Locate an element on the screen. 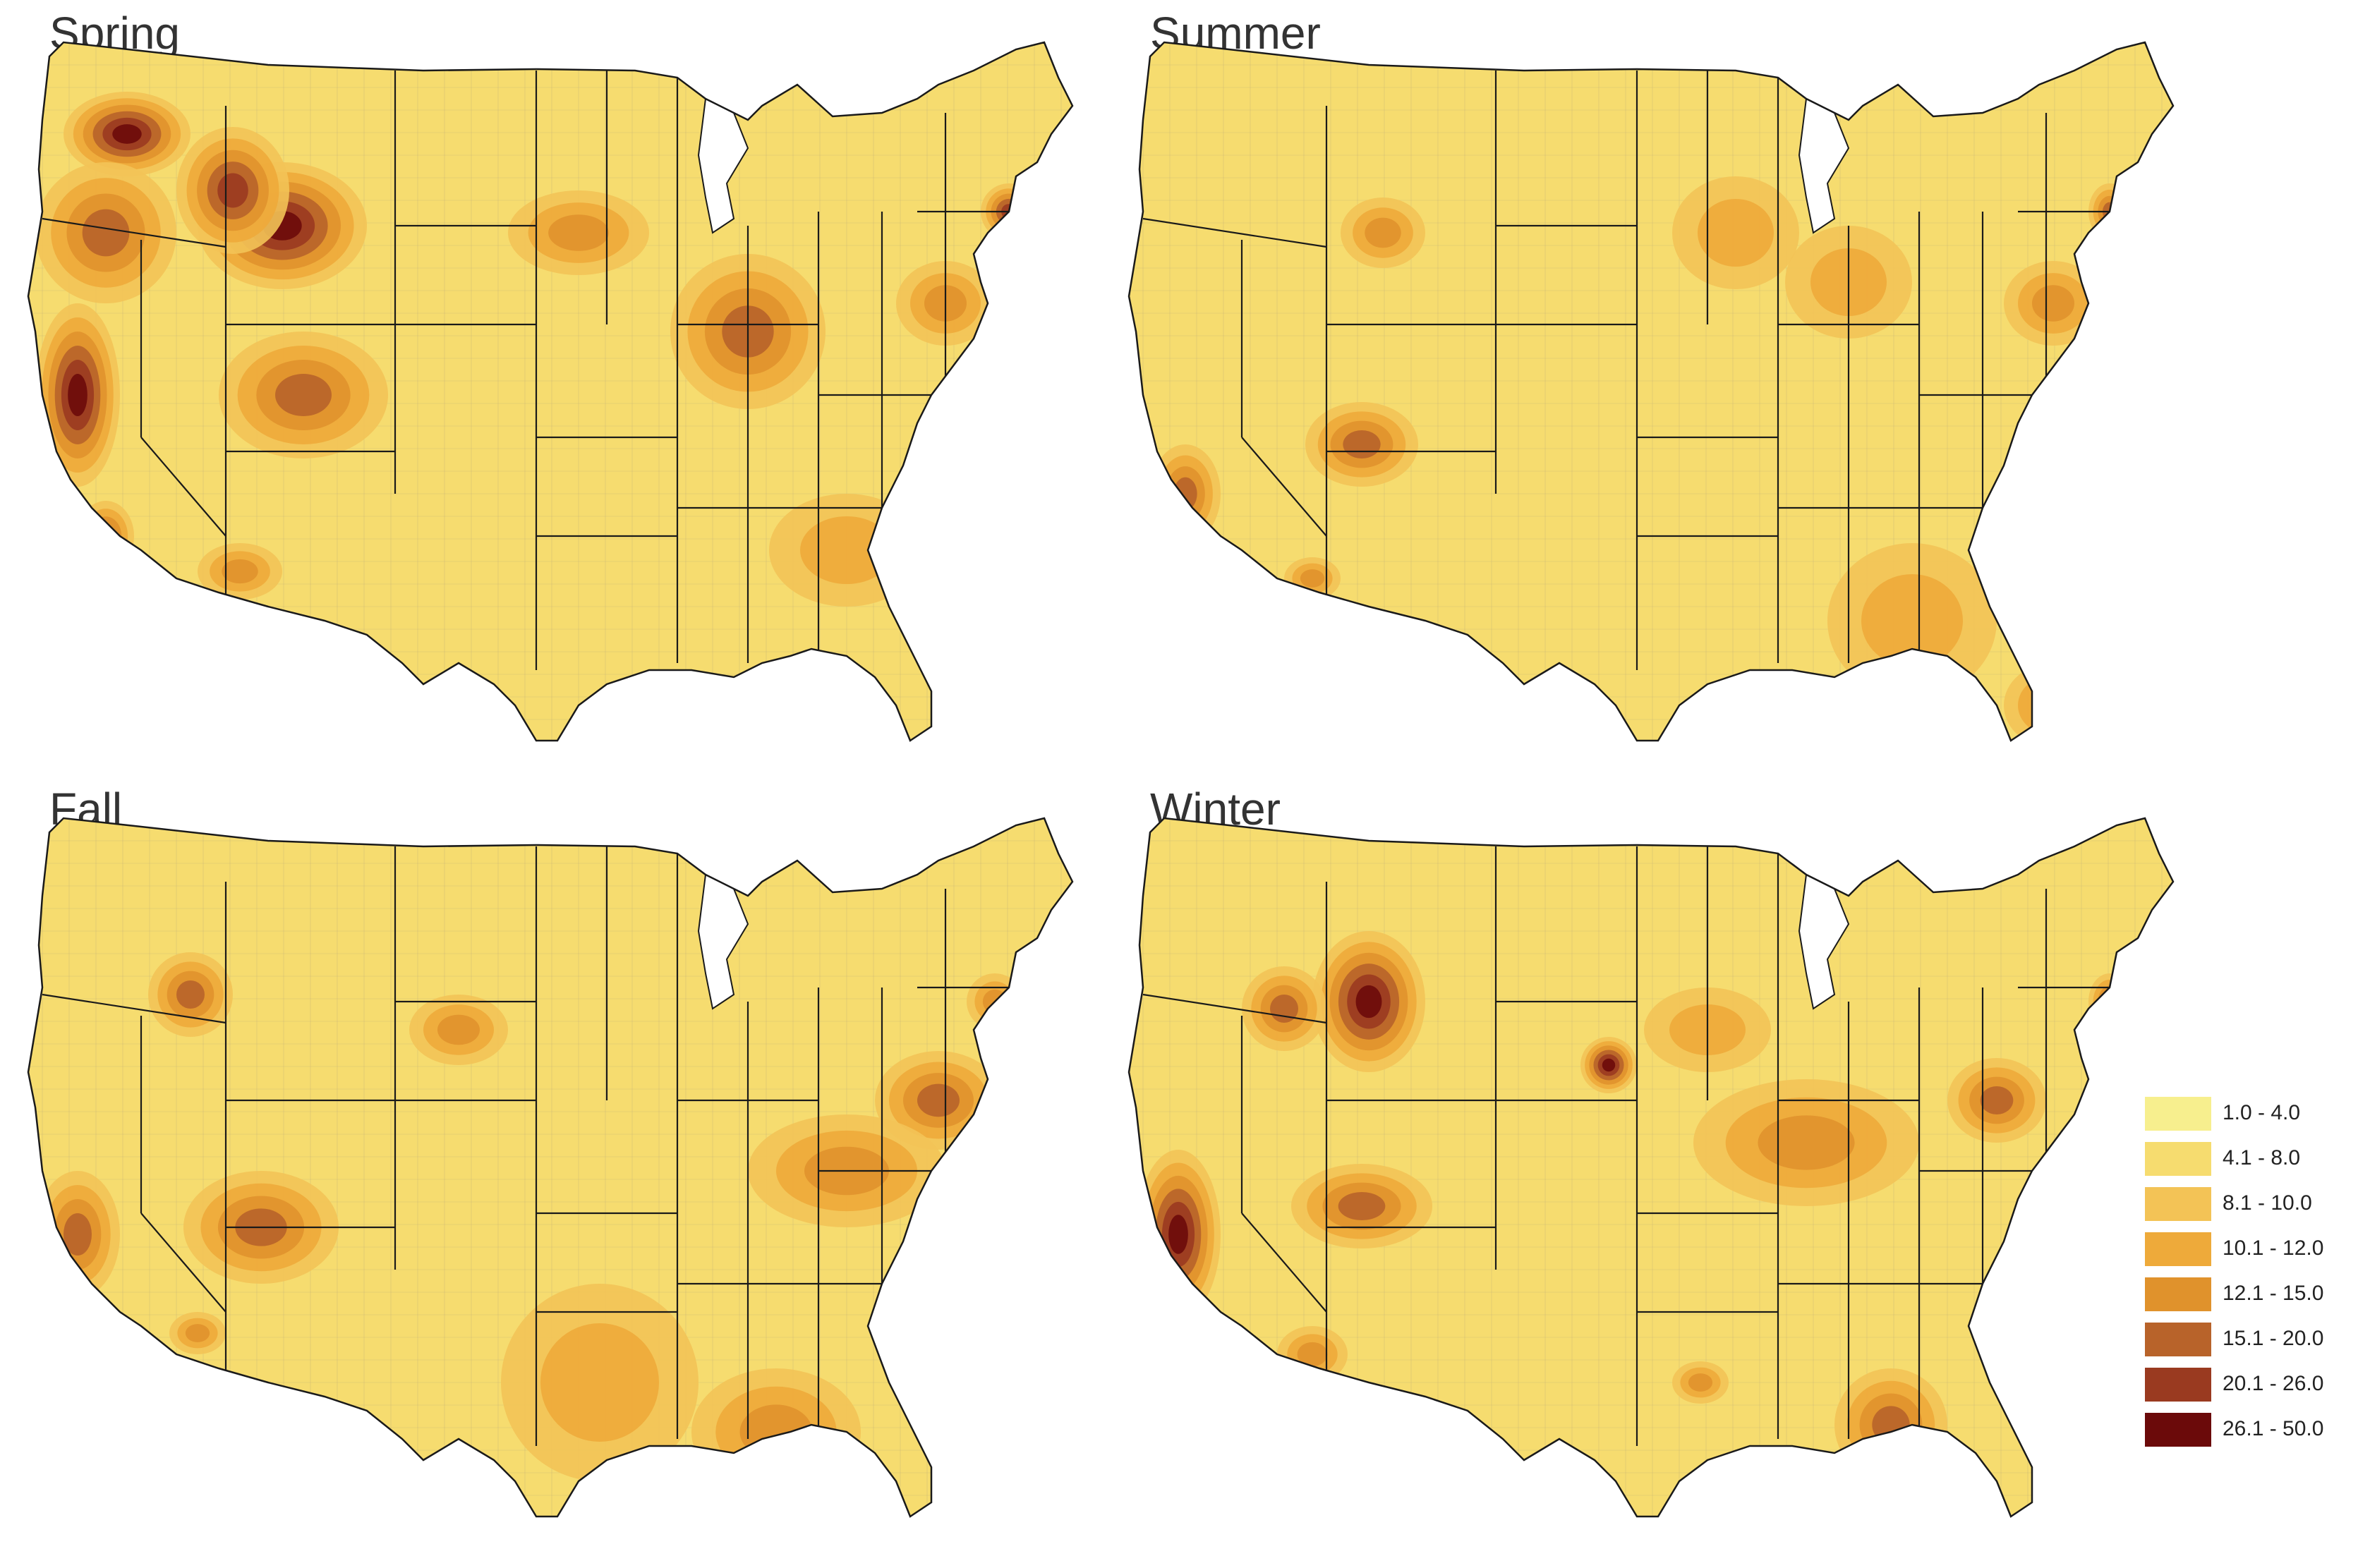 The width and height of the screenshot is (2358, 1568). legend-item: 10.1 - 12.0 is located at coordinates (2251, 1249).